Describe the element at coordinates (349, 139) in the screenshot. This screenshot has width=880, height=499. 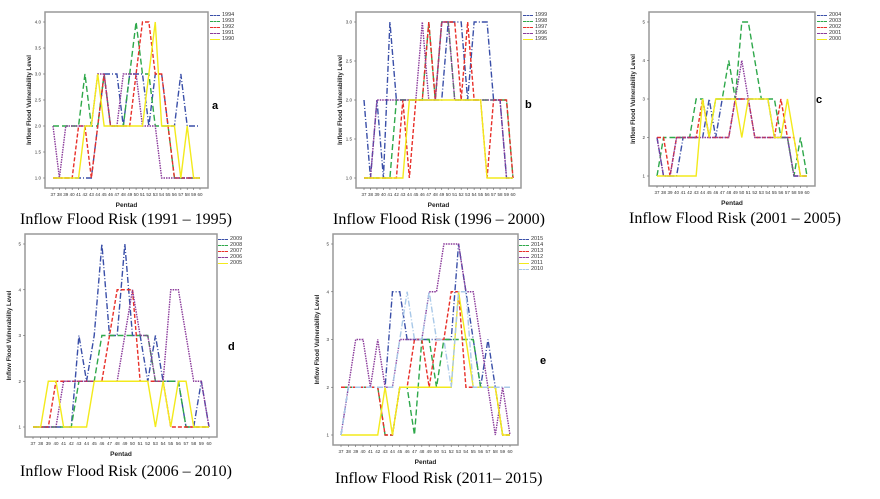
I see `y-tick-label: 1.5` at that location.